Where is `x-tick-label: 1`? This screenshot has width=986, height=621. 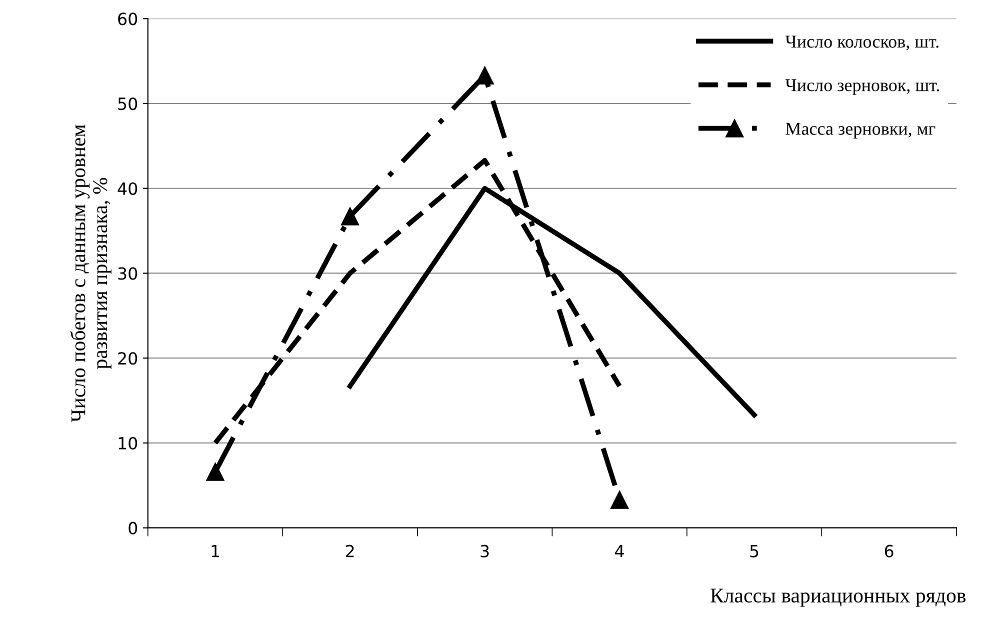
x-tick-label: 1 is located at coordinates (216, 551).